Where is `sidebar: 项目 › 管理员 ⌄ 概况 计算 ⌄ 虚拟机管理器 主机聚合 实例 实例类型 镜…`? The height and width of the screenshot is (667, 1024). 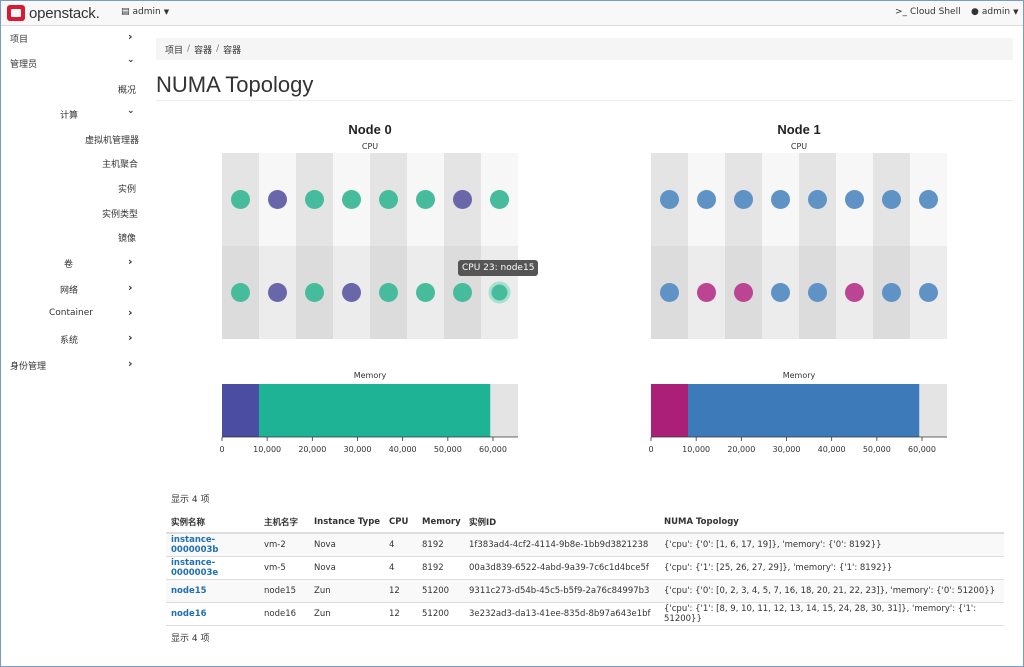 sidebar: 项目 › 管理员 ⌄ 概况 计算 ⌄ 虚拟机管理器 主机聚合 实例 实例类型 镜… is located at coordinates (73, 346).